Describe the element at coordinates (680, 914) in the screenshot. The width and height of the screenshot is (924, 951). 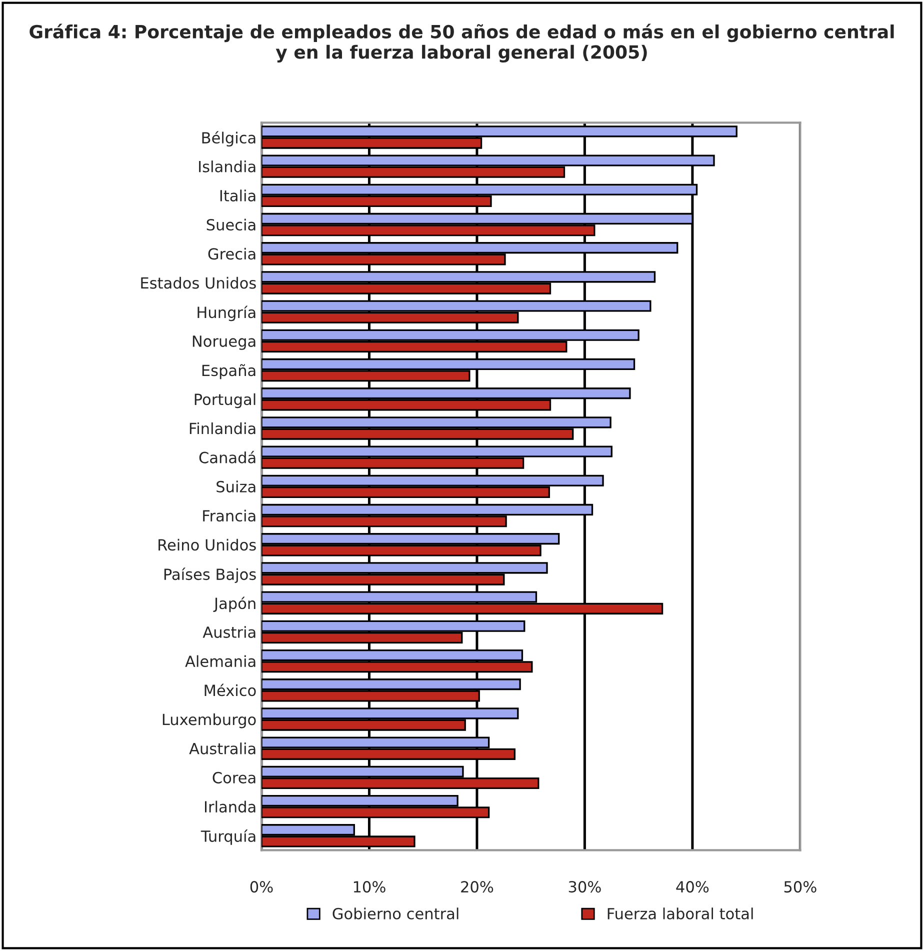
I see `legend-label: Fuerza laboral total` at that location.